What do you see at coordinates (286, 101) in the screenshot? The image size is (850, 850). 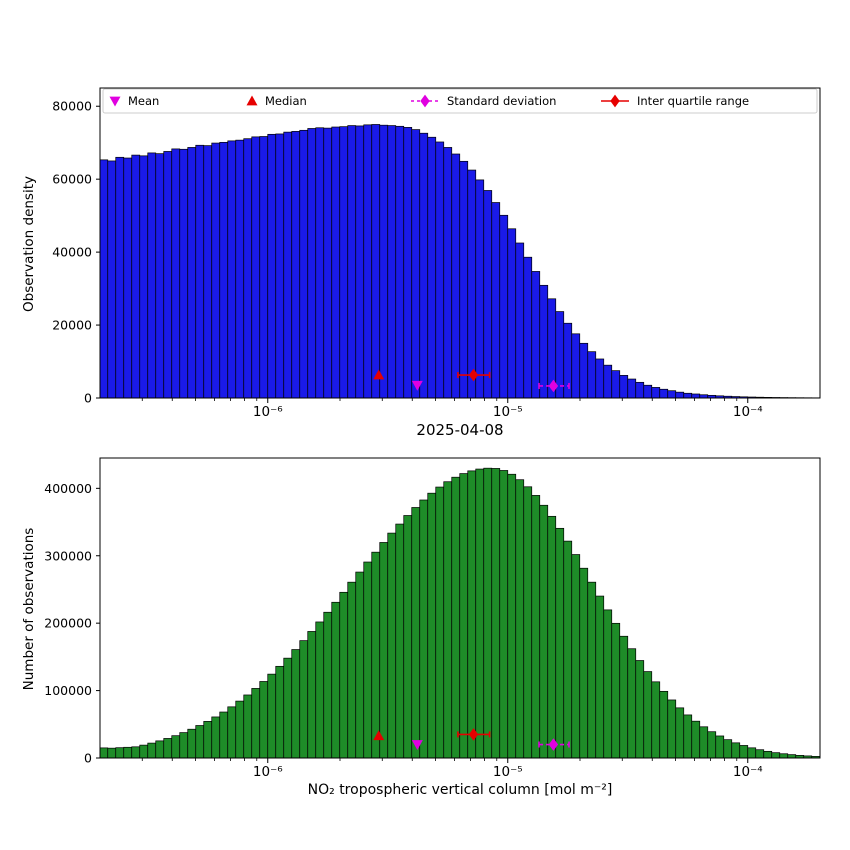 I see `legend-label: Median` at bounding box center [286, 101].